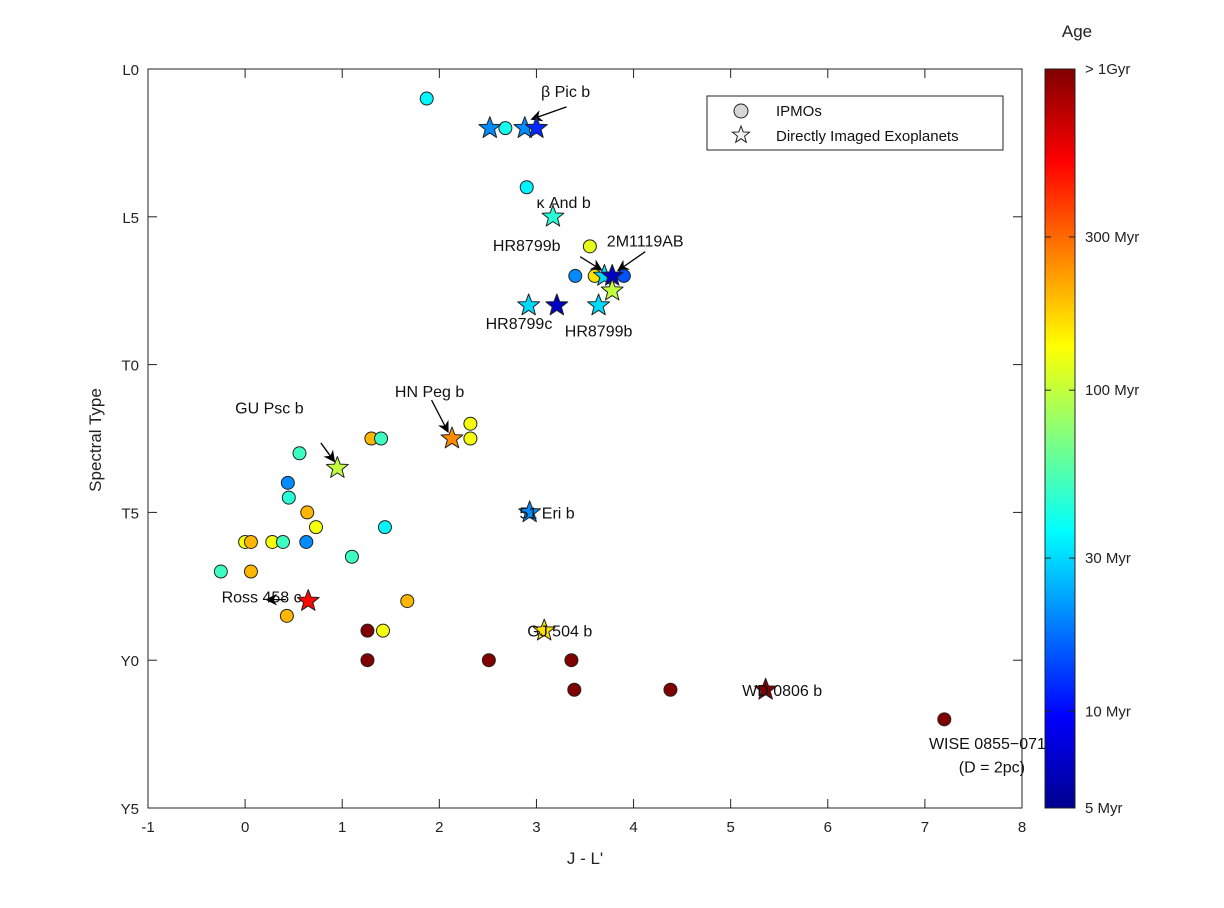 Image resolution: width=1224 pixels, height=908 pixels. Describe the element at coordinates (645, 241) in the screenshot. I see `annotation-label: 2M1119AB` at that location.